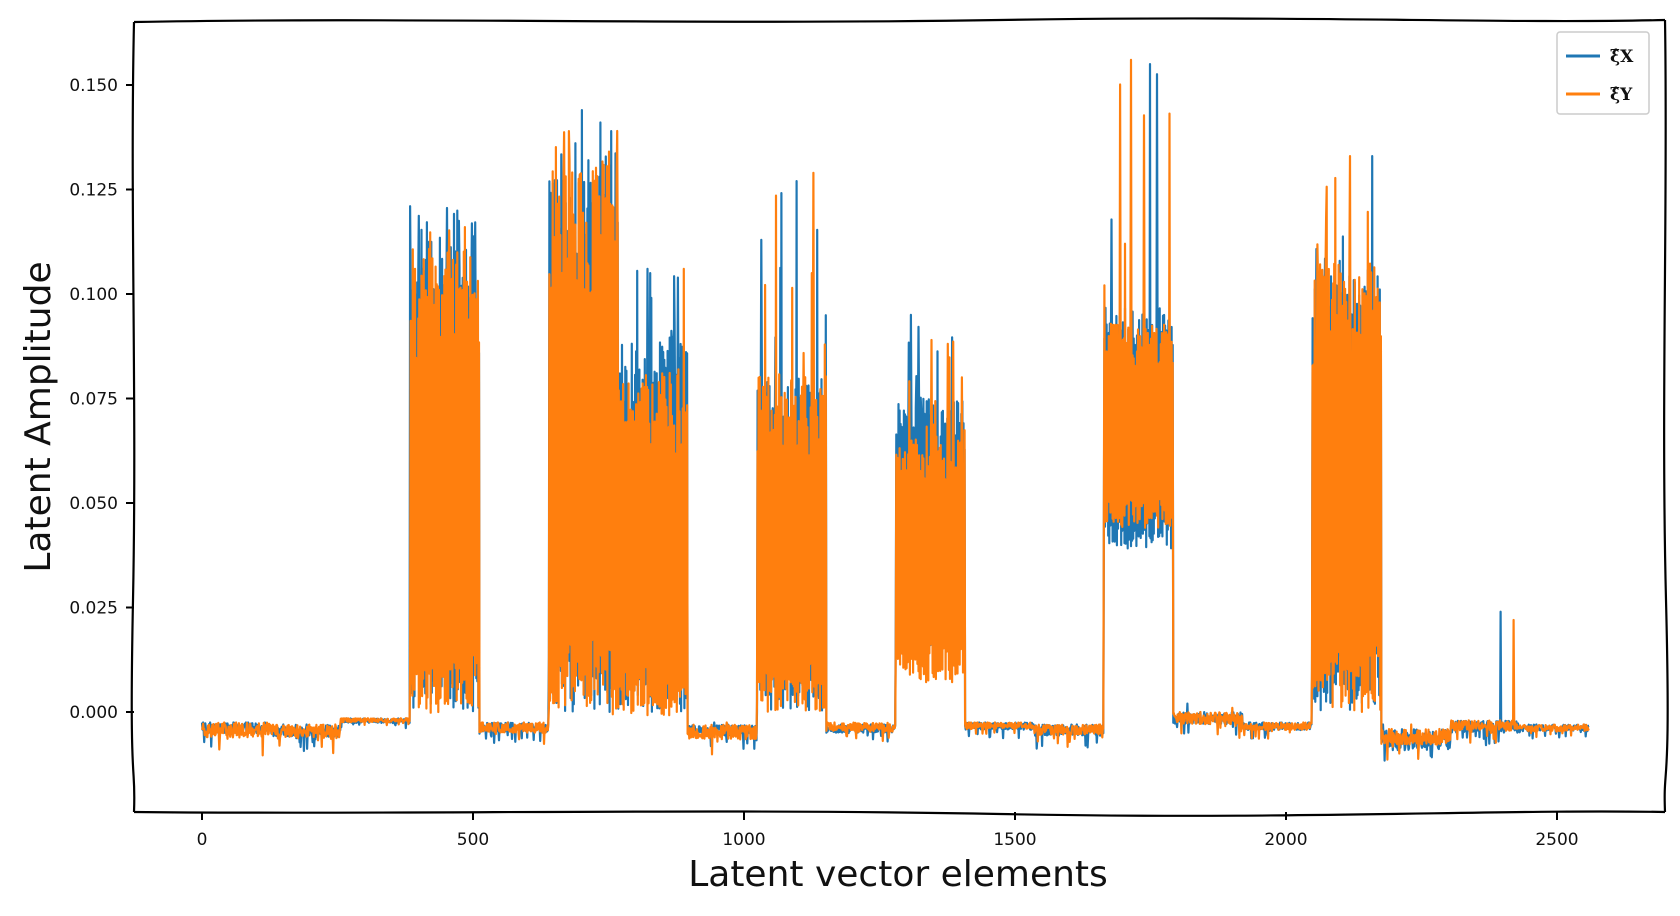  What do you see at coordinates (899, 20) in the screenshot?
I see `axes-top-spine` at bounding box center [899, 20].